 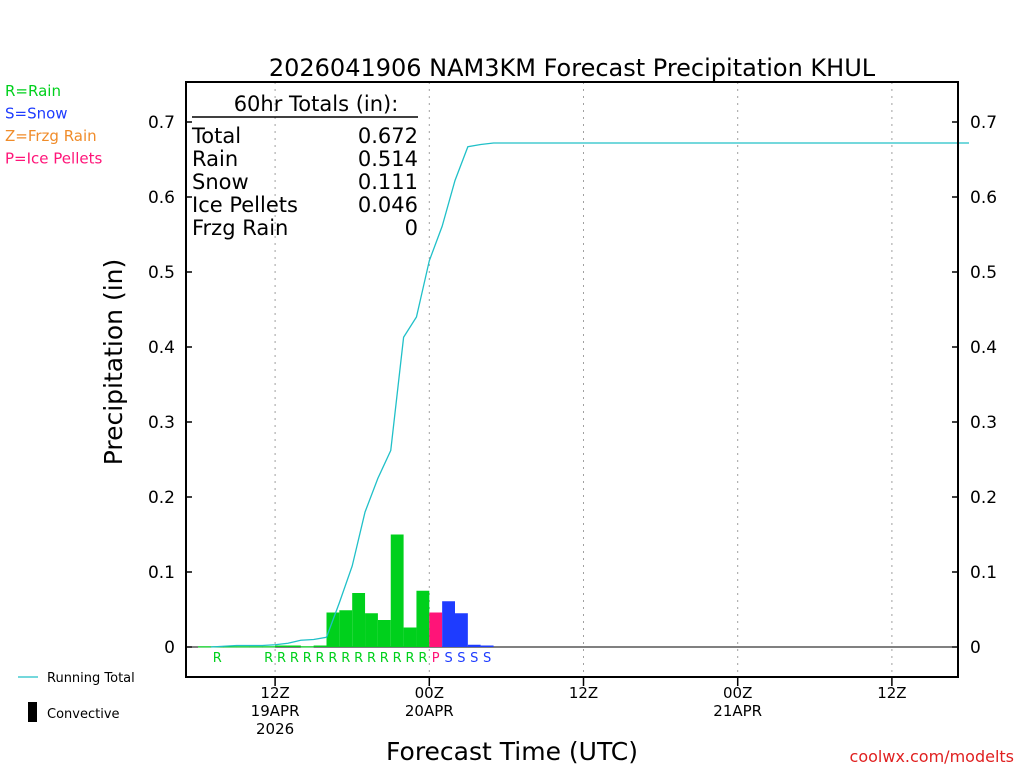 I want to click on type-letter-3: R, so click(x=294, y=658).